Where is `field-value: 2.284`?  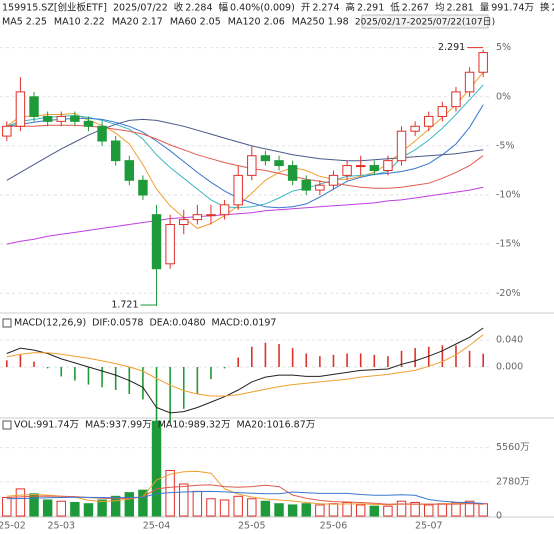 field-value: 2.284 is located at coordinates (198, 8).